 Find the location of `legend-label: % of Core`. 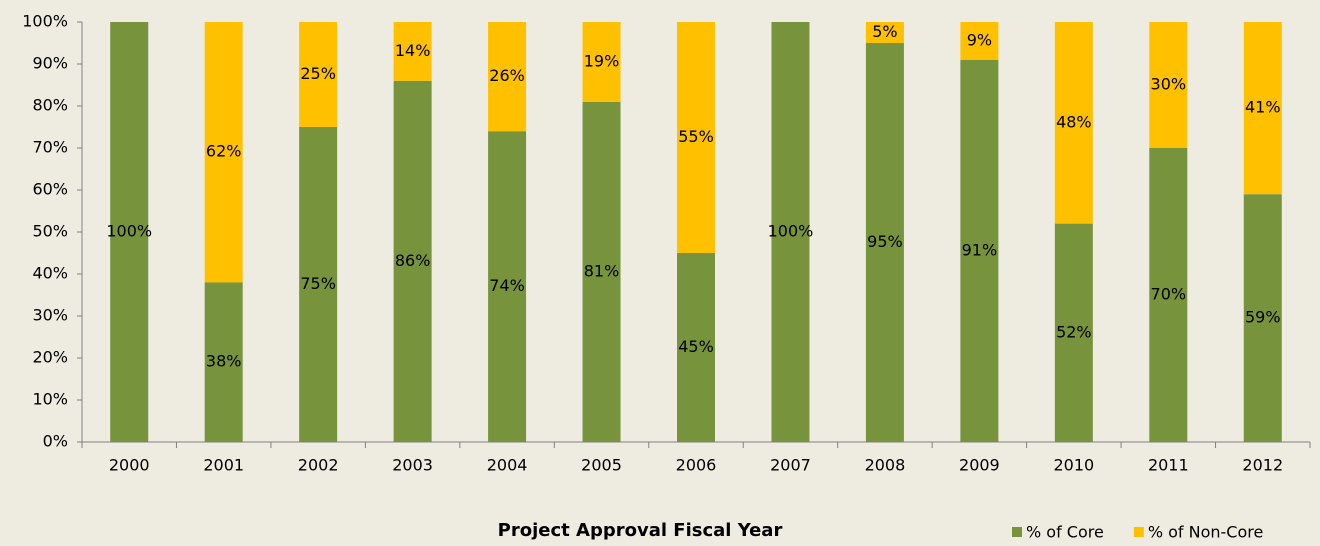

legend-label: % of Core is located at coordinates (1065, 532).